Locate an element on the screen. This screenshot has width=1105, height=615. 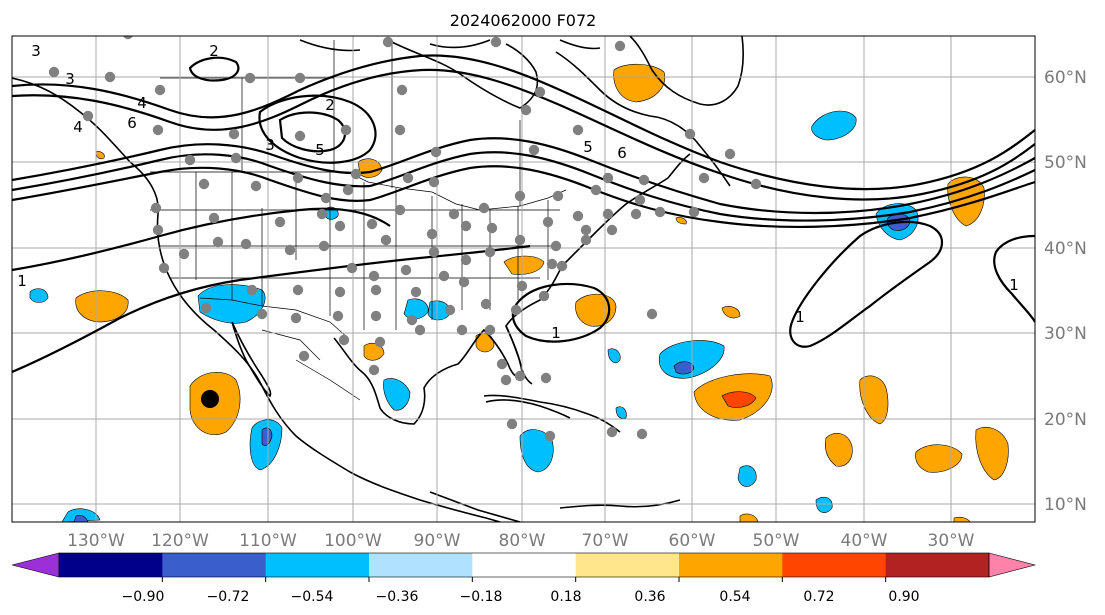
contour-label: 1 is located at coordinates (800, 317).